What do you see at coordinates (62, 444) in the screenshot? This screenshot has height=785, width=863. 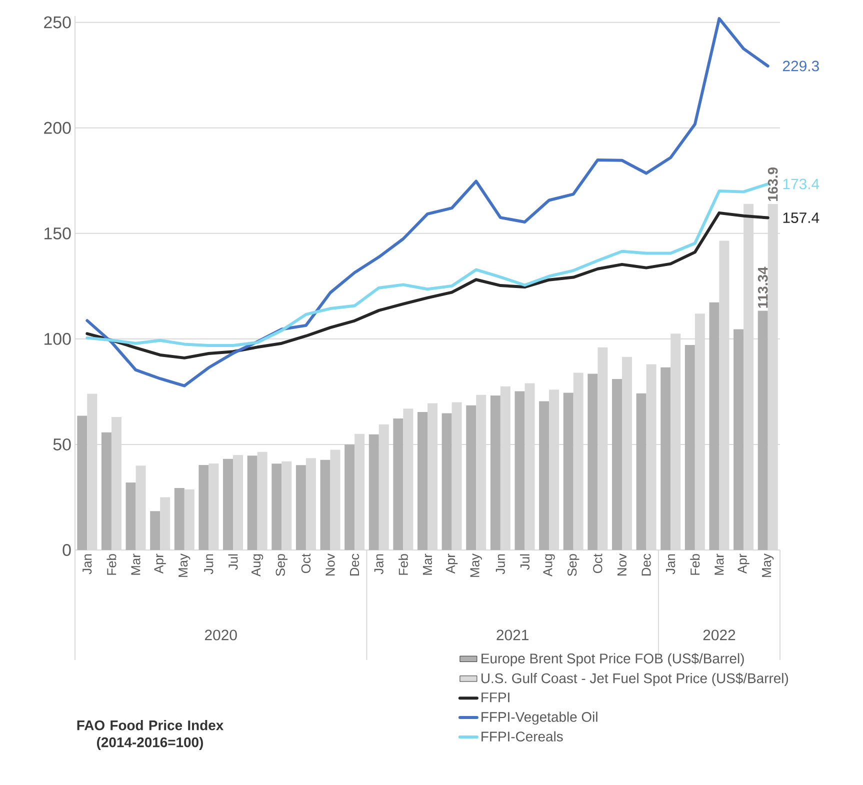 I see `y-tick-label: 50` at bounding box center [62, 444].